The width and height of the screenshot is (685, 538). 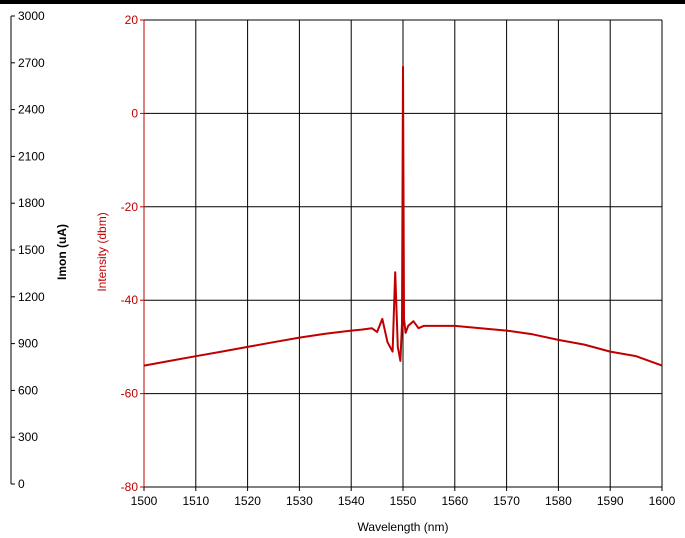 What do you see at coordinates (62, 252) in the screenshot?
I see `imon-axis-title: Imon (uA)` at bounding box center [62, 252].